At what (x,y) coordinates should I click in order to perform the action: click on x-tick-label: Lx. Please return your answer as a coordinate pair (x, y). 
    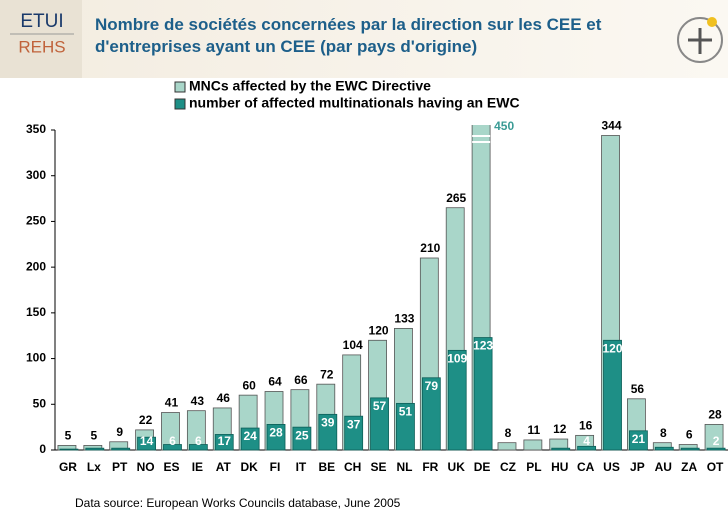
    Looking at the image, I should click on (94, 467).